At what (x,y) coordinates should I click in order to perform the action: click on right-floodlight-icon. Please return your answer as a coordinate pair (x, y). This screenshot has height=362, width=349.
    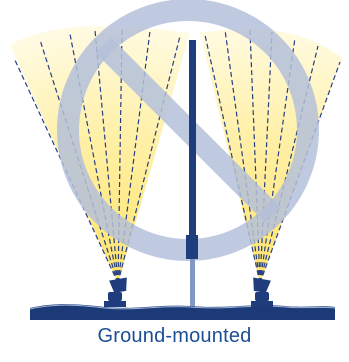
    Looking at the image, I should click on (262, 292).